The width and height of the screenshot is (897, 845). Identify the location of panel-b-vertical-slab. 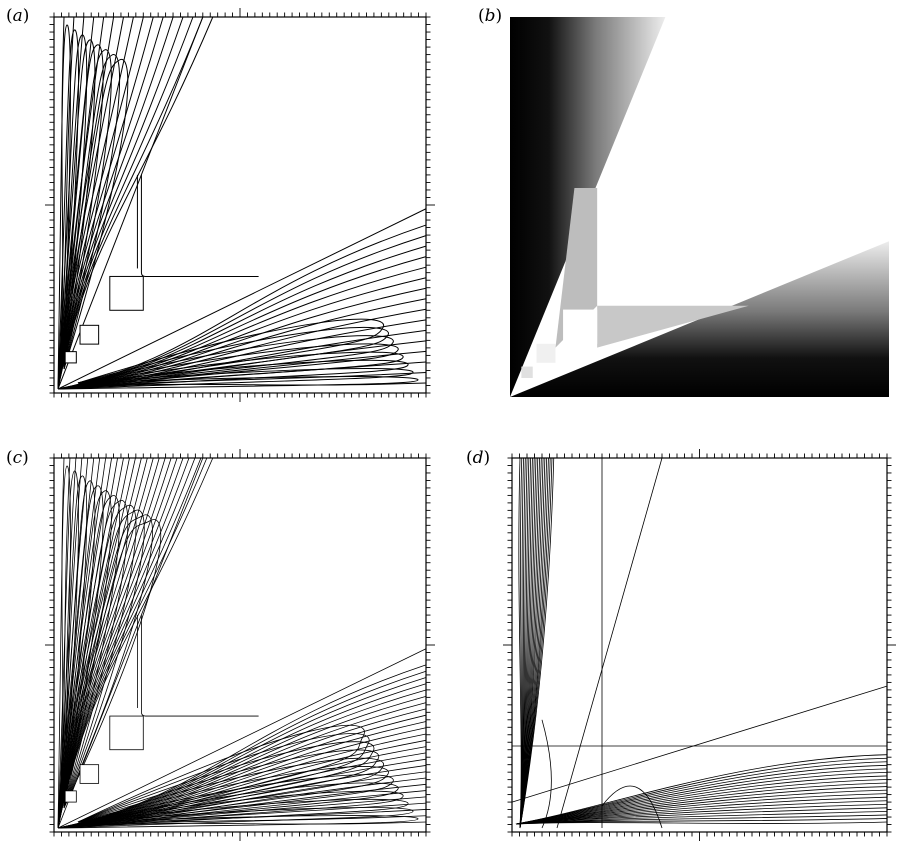
(576, 268).